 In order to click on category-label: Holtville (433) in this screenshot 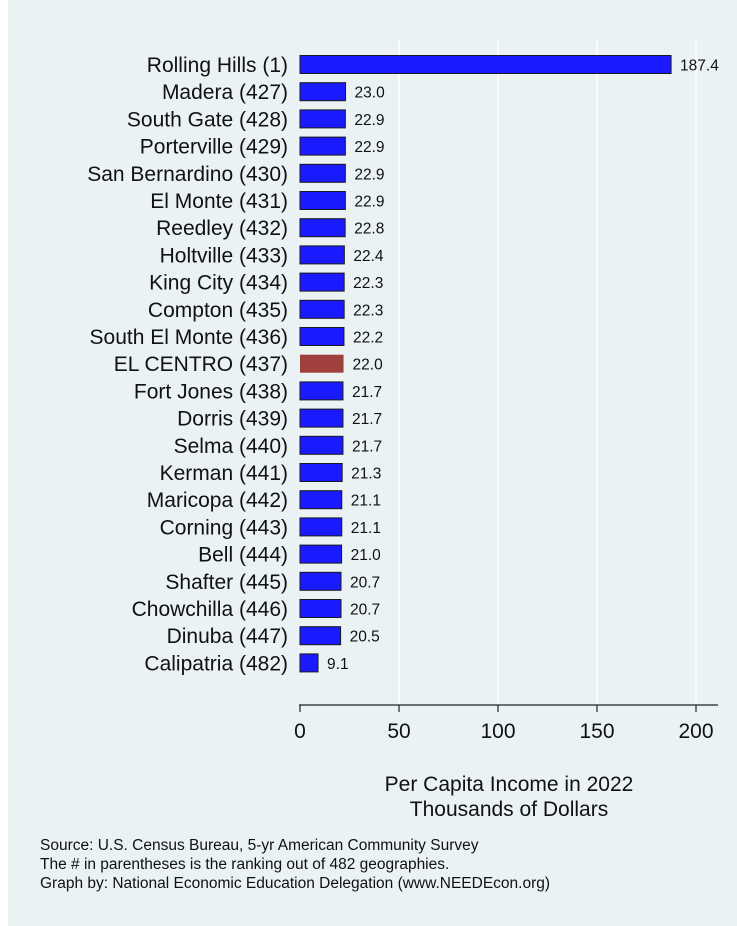, I will do `click(224, 255)`.